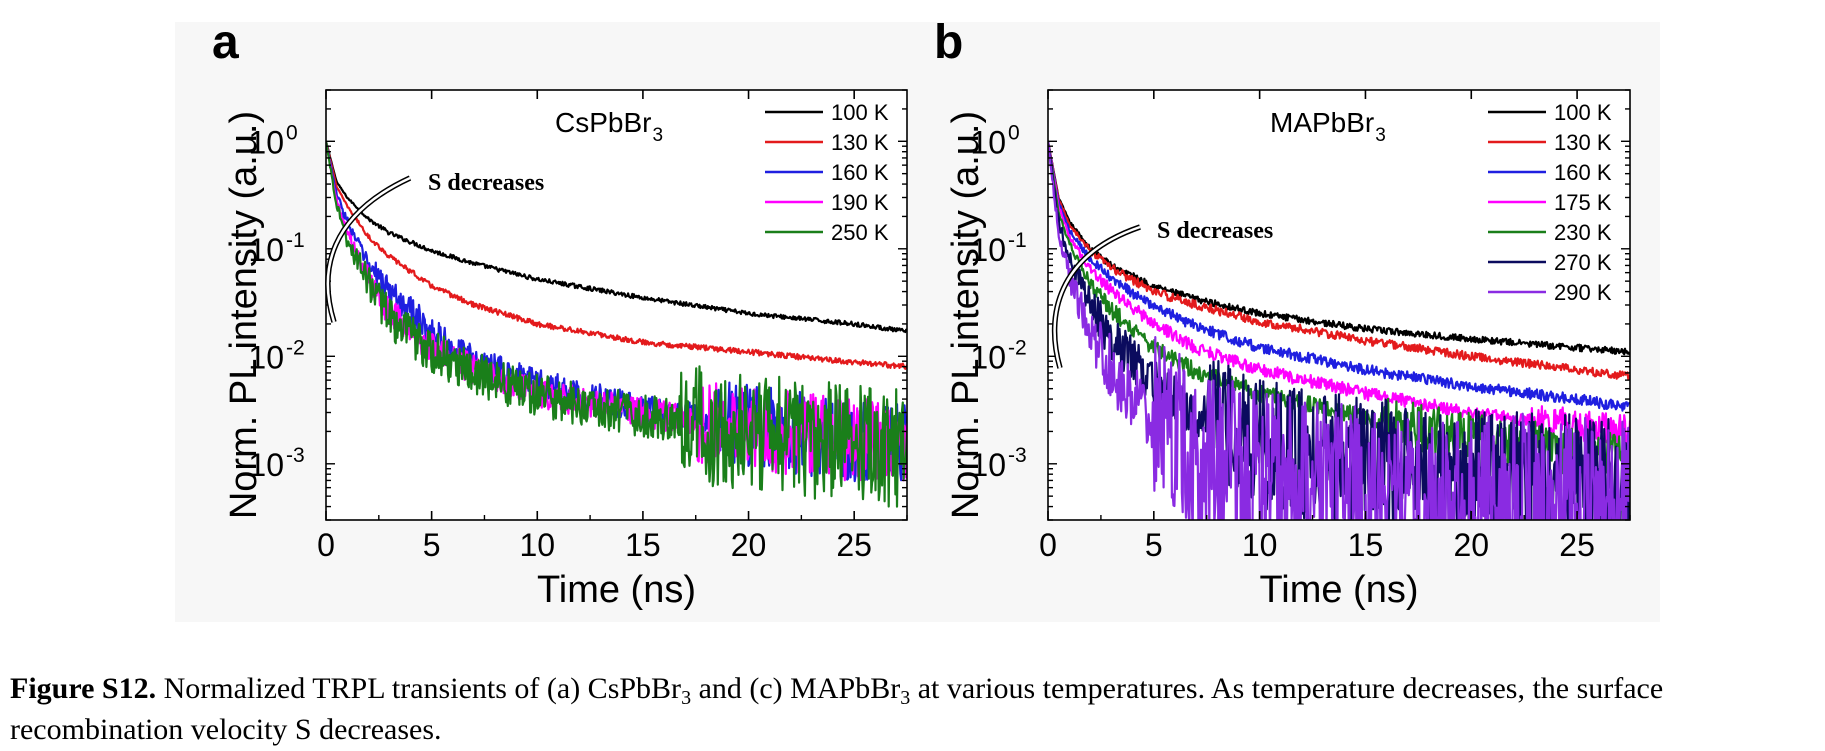 The width and height of the screenshot is (1825, 751). Describe the element at coordinates (1583, 232) in the screenshot. I see `legend-entry: 230 K` at that location.